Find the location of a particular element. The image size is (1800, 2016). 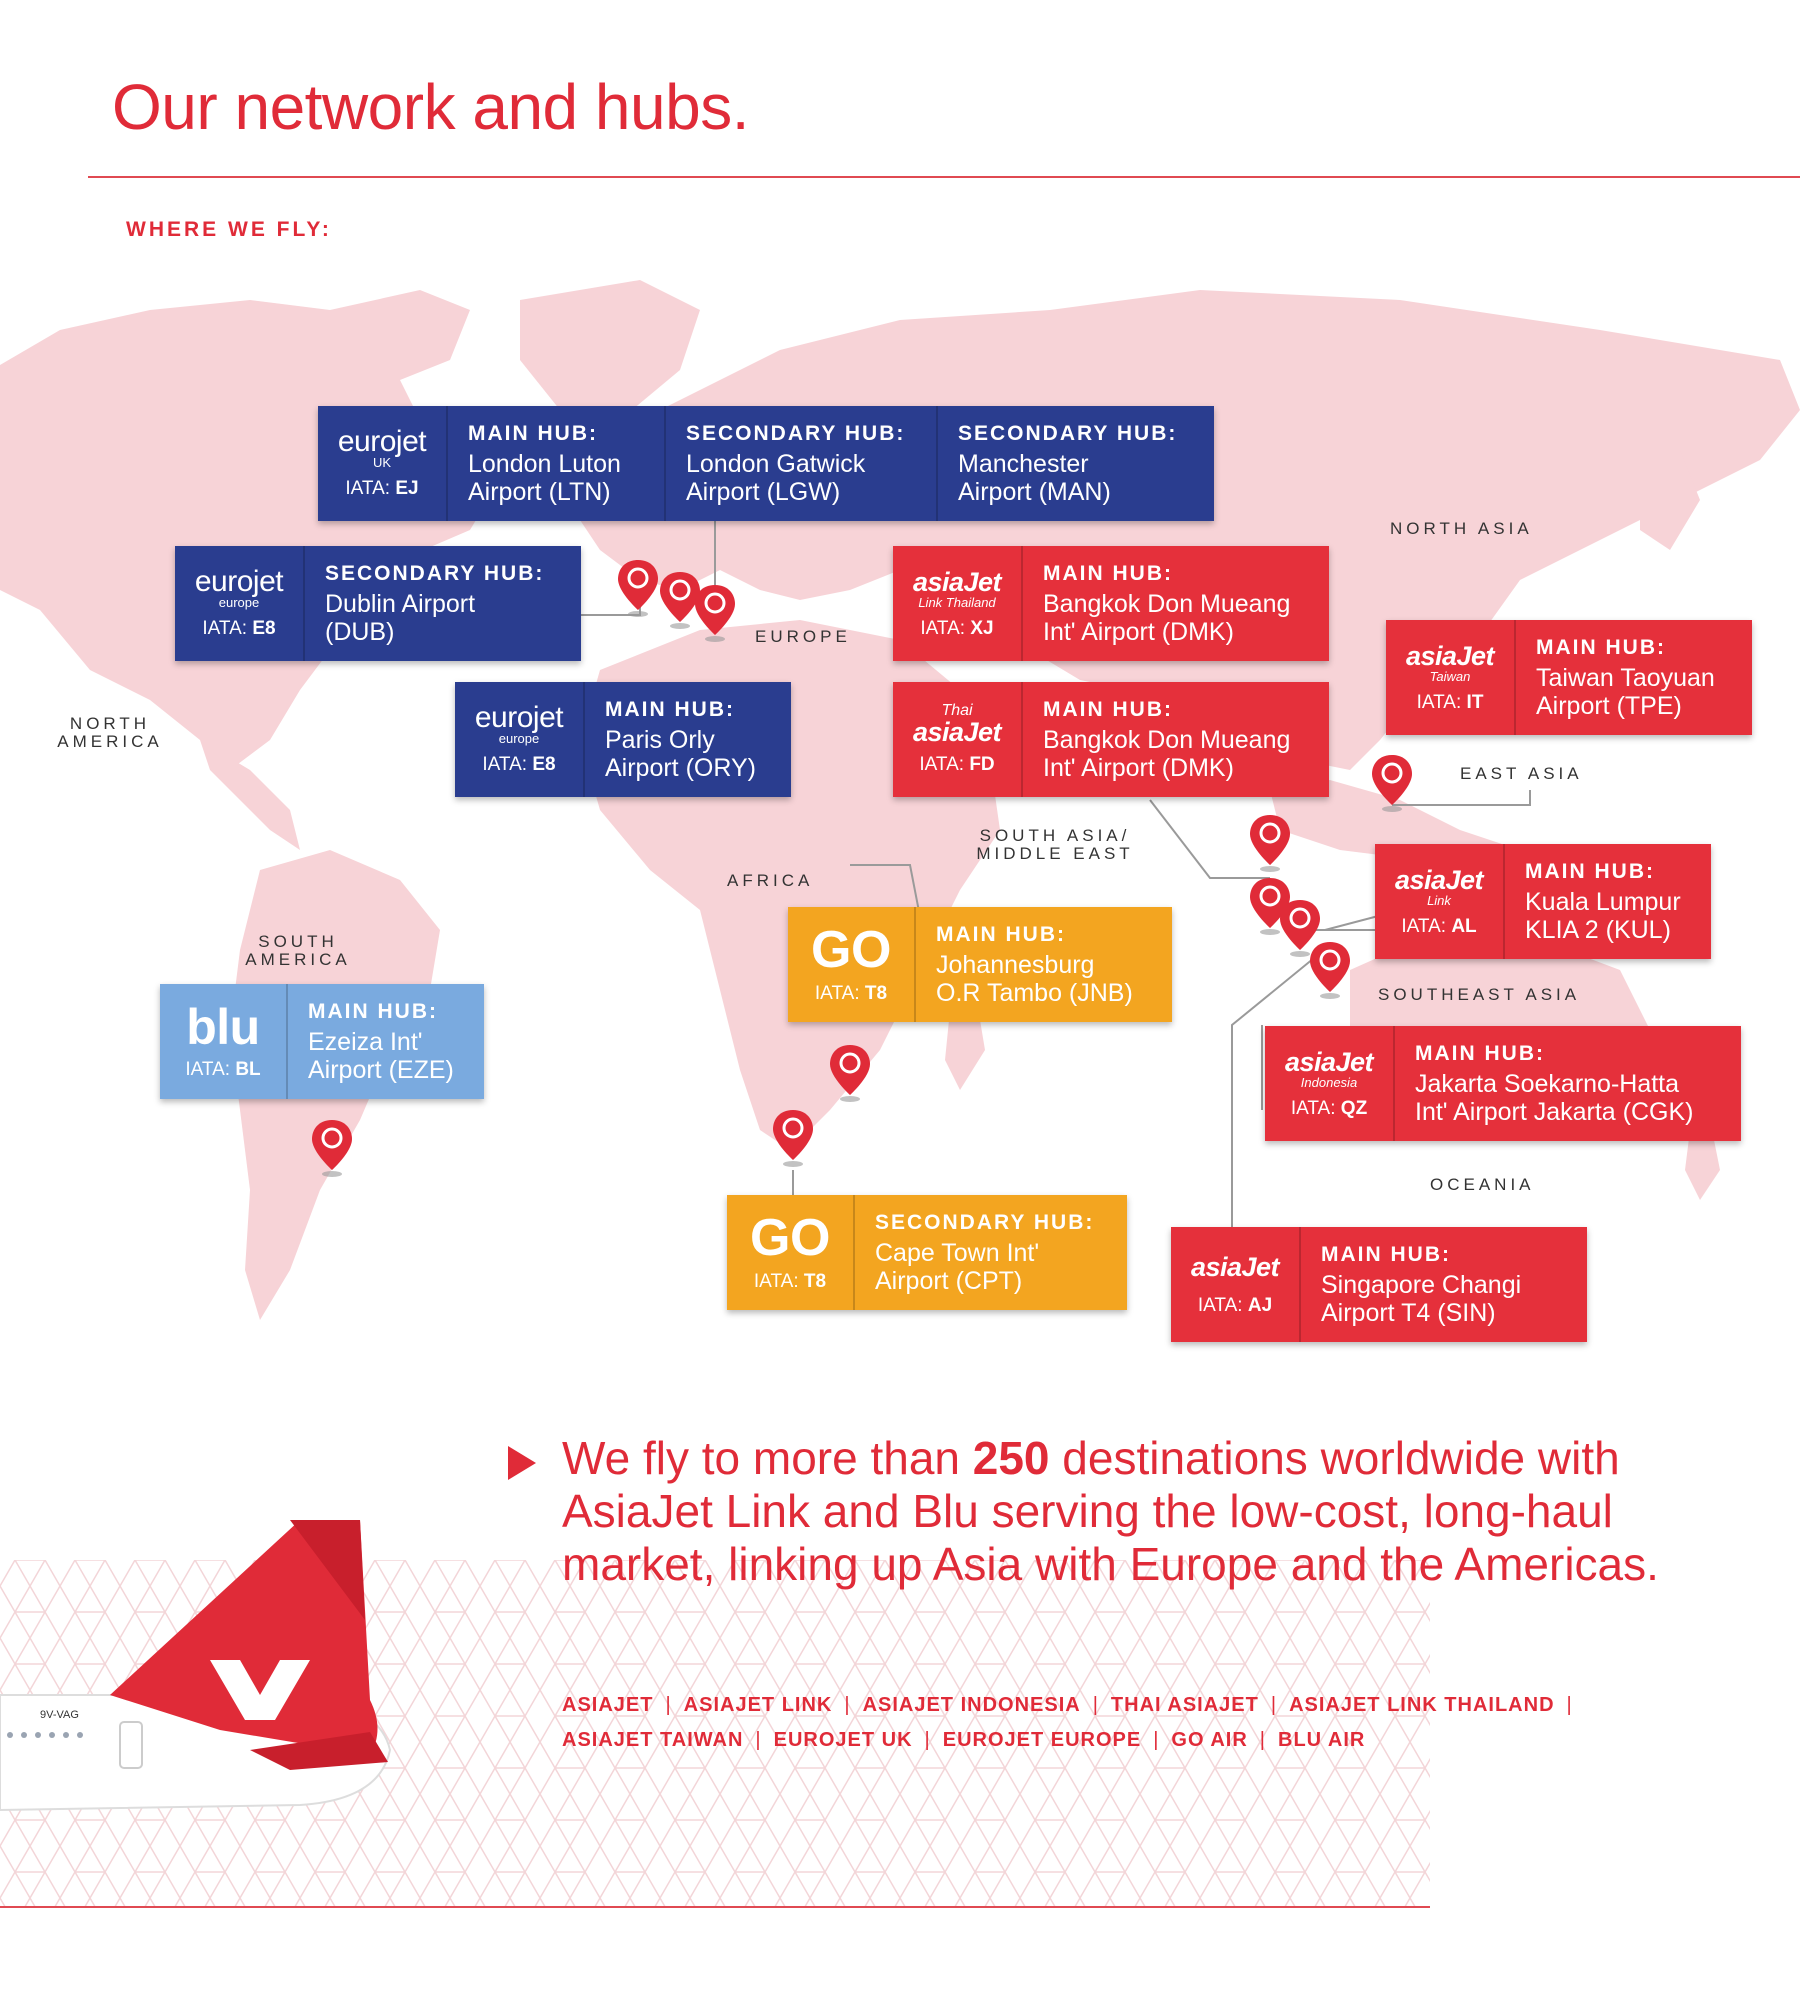

bottom-divider is located at coordinates (715, 1907).